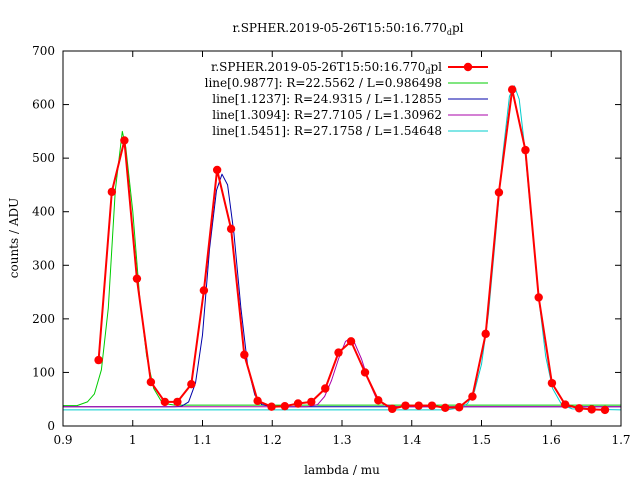  Describe the element at coordinates (318, 67) in the screenshot. I see `legend-label-main-0: r.SPHER.2019-05-26T15:50:16.770` at that location.